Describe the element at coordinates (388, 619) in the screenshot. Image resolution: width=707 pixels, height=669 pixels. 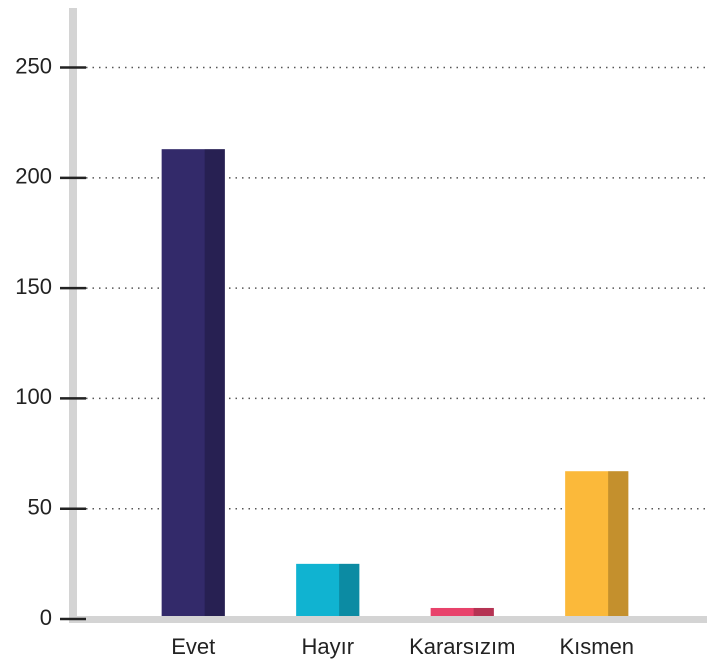
I see `x-axis` at that location.